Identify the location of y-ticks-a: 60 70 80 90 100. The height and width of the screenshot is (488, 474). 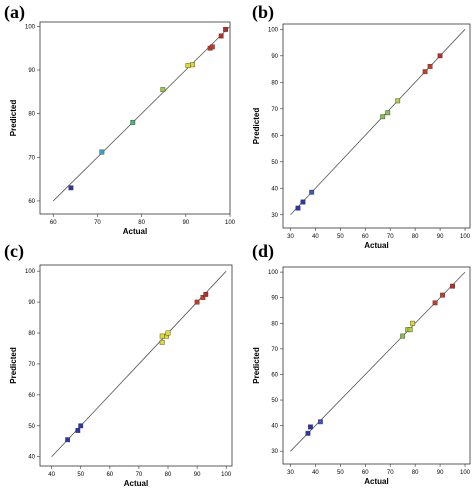
(32, 114).